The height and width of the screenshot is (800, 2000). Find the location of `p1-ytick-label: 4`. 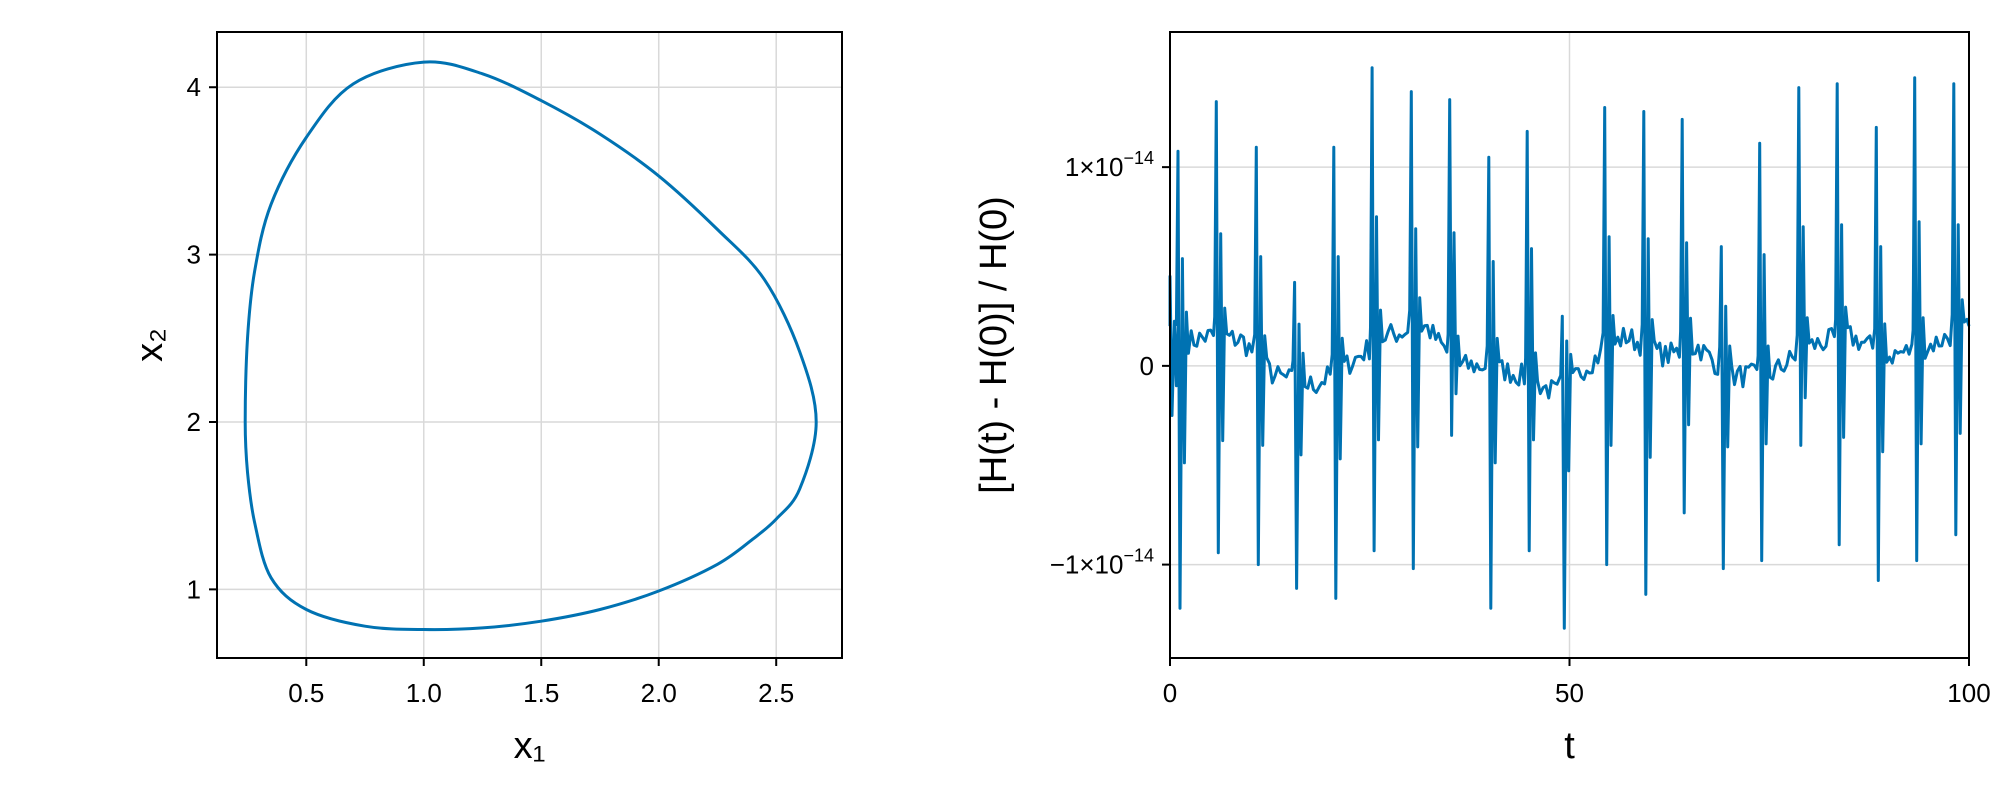

p1-ytick-label: 4 is located at coordinates (194, 87).